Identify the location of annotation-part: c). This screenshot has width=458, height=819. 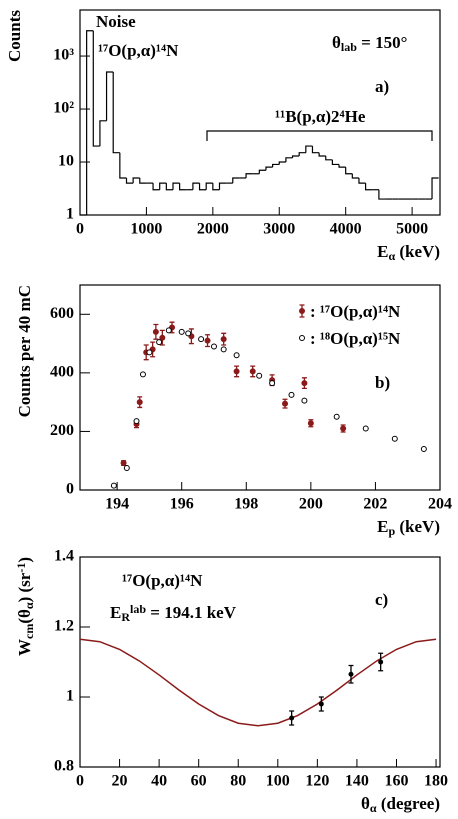
(381, 599).